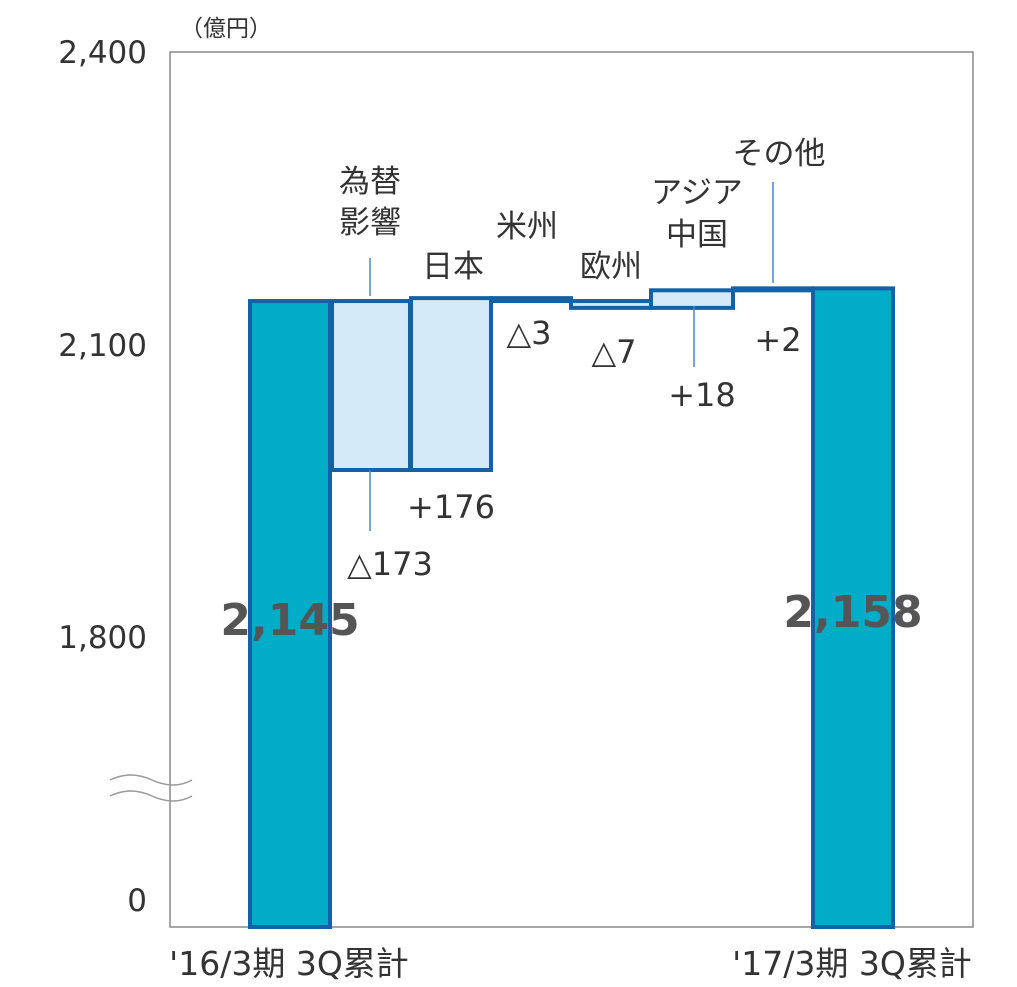 The image size is (1017, 987). I want to click on y-tick-label: 0, so click(137, 901).